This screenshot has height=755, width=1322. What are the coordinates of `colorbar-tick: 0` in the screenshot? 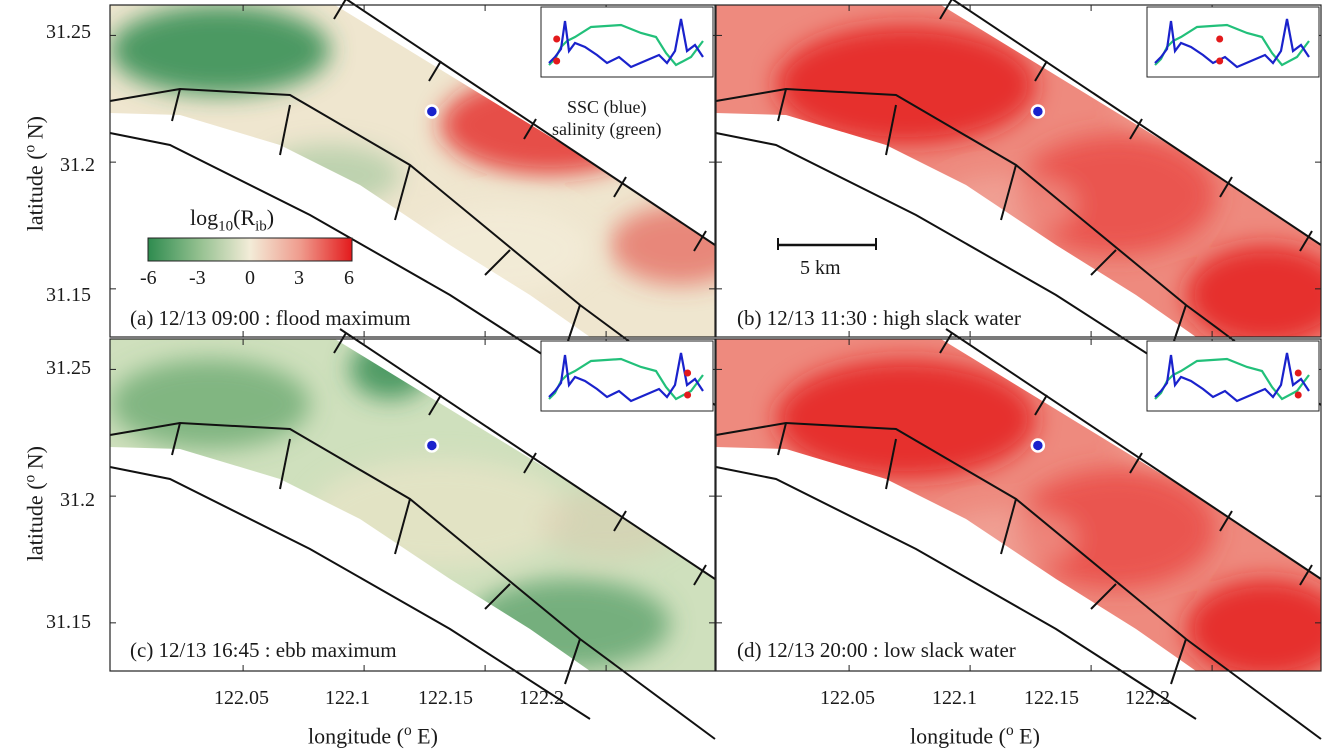 It's located at (250, 278).